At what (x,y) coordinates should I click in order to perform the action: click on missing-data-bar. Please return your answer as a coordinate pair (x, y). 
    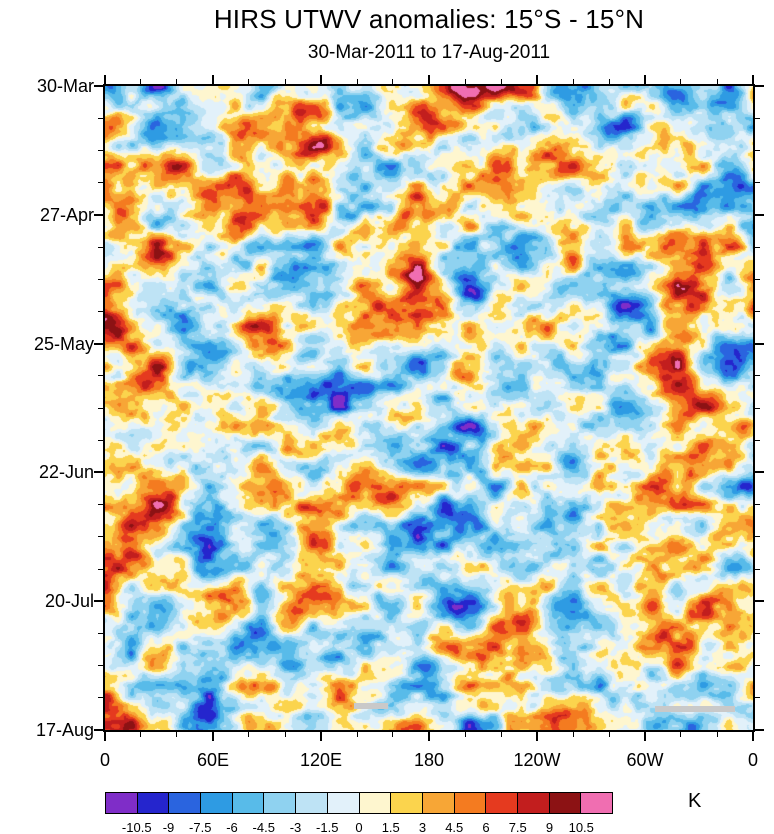
    Looking at the image, I should click on (695, 709).